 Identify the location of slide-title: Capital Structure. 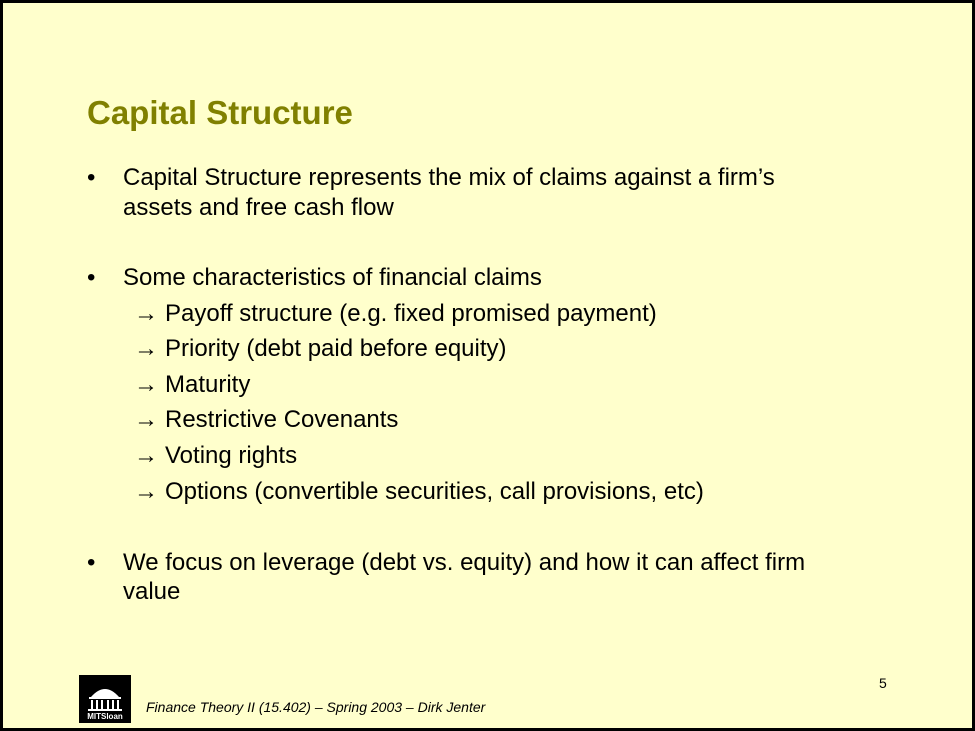
(220, 112).